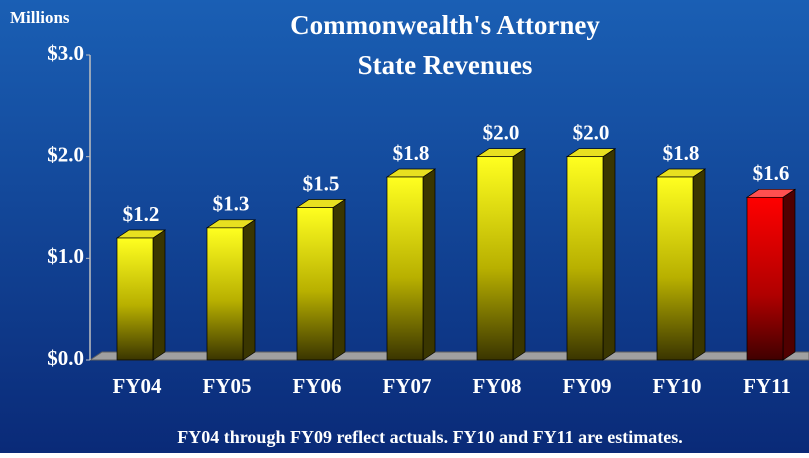 This screenshot has width=809, height=458. Describe the element at coordinates (231, 204) in the screenshot. I see `value-label: $1.3` at that location.